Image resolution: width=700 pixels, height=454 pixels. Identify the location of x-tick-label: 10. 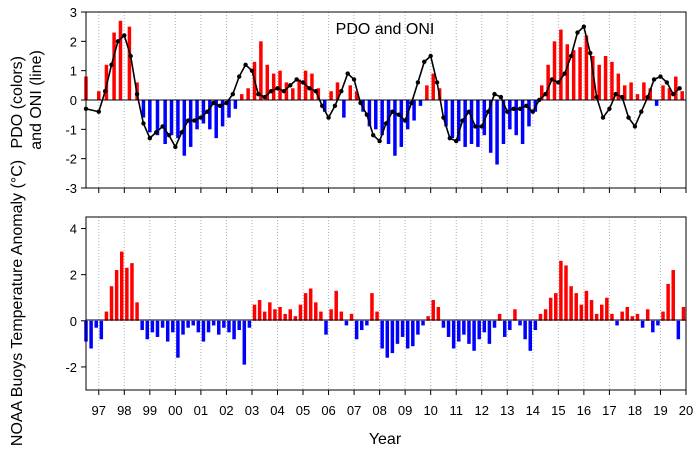
(430, 410).